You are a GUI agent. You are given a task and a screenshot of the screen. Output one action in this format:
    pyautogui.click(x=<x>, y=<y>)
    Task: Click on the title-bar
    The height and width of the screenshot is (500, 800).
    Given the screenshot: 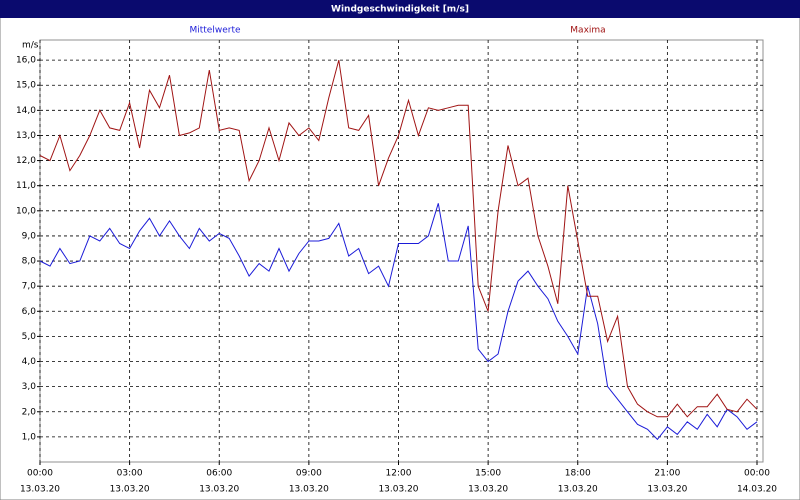 What is the action you would take?
    pyautogui.click(x=400, y=9)
    